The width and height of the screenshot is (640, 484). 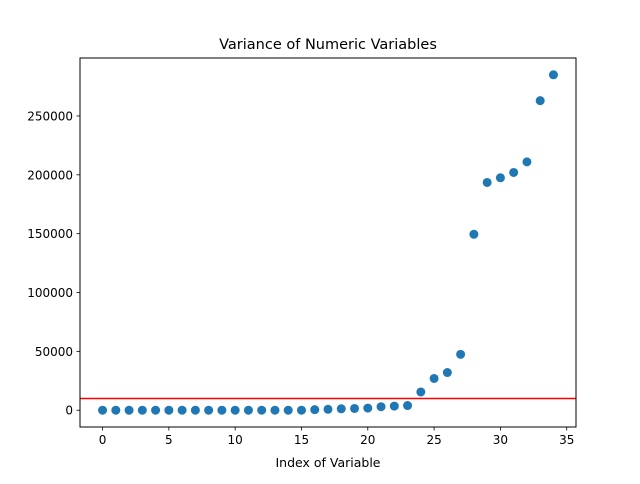 I want to click on y-tick-label: 0, so click(x=69, y=411).